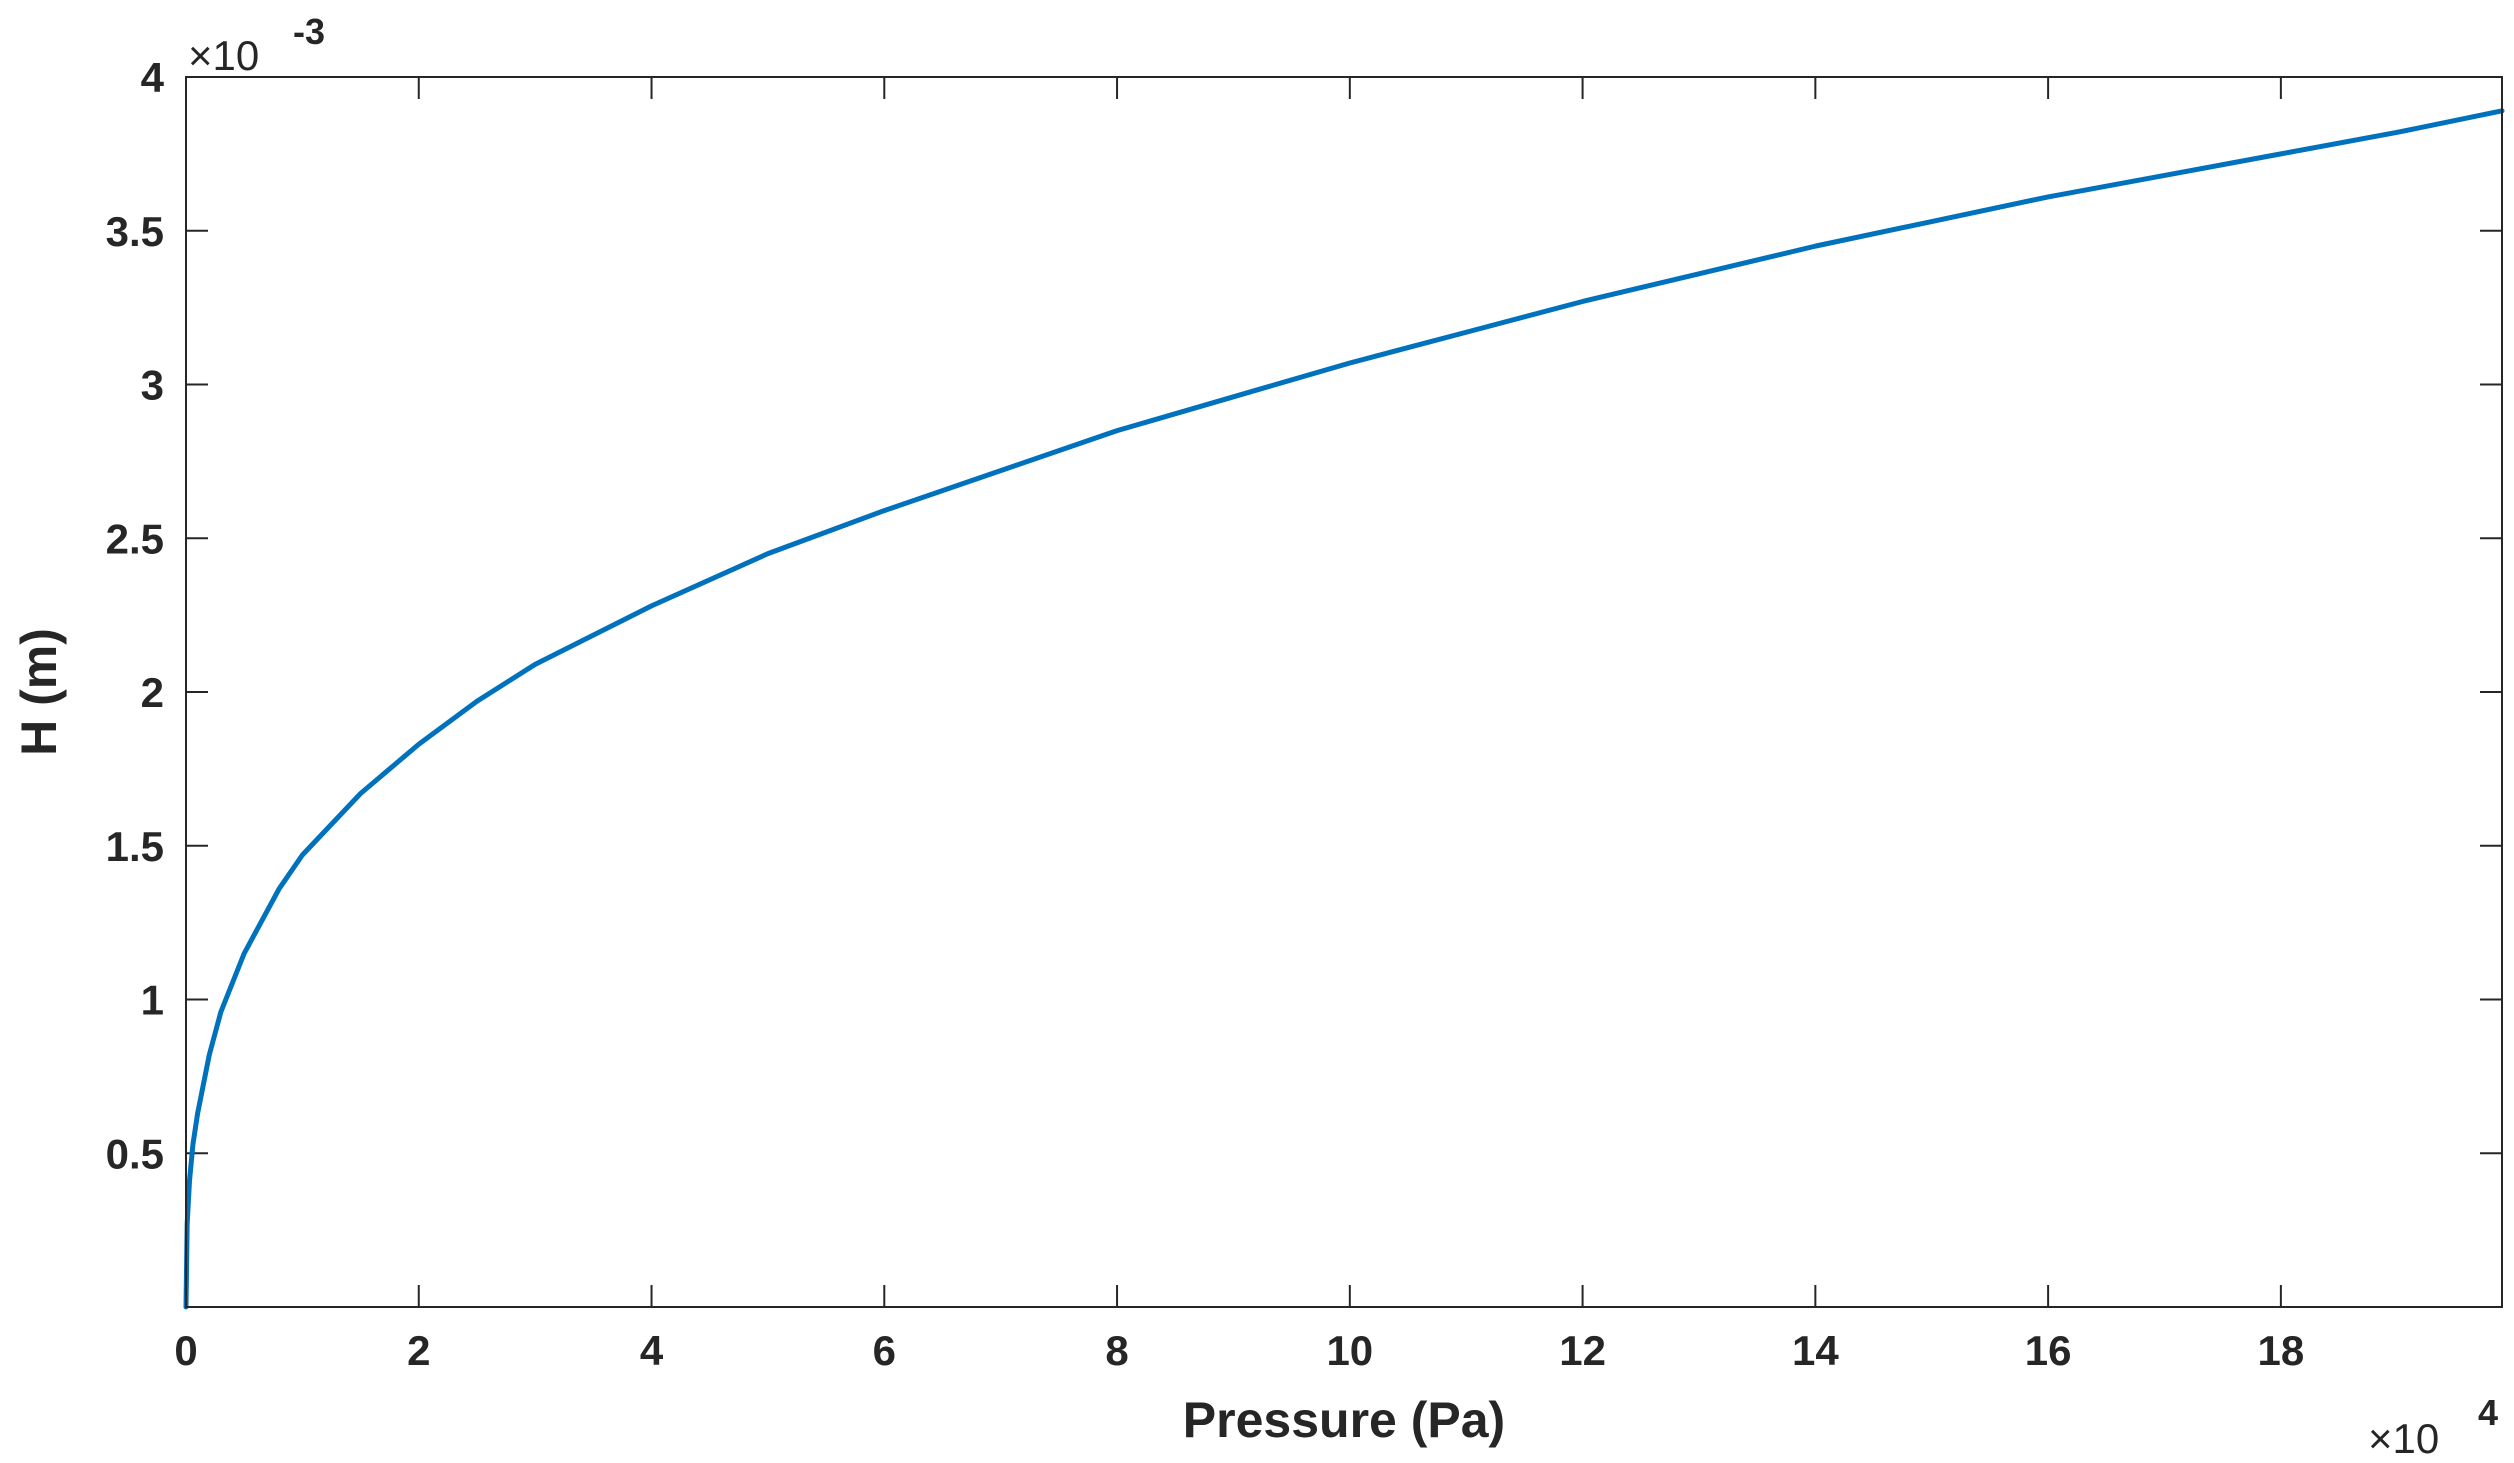  What do you see at coordinates (135, 538) in the screenshot?
I see `y-tick-label: 2.5` at bounding box center [135, 538].